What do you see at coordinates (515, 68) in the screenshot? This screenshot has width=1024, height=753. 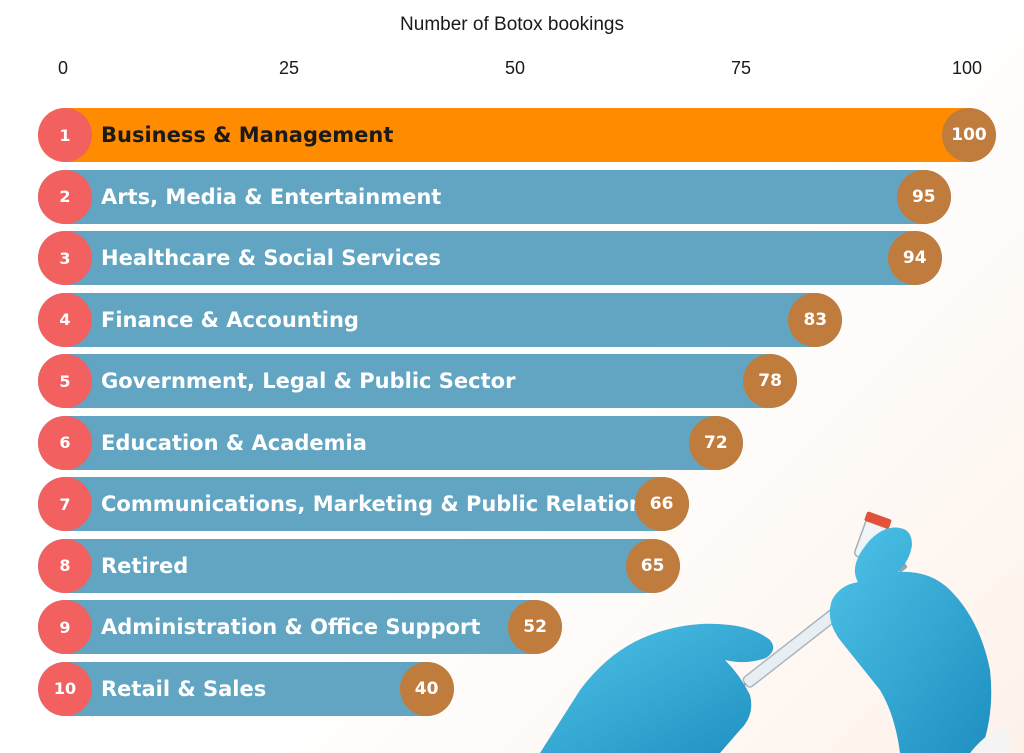 I see `x-tick-label: 50` at bounding box center [515, 68].